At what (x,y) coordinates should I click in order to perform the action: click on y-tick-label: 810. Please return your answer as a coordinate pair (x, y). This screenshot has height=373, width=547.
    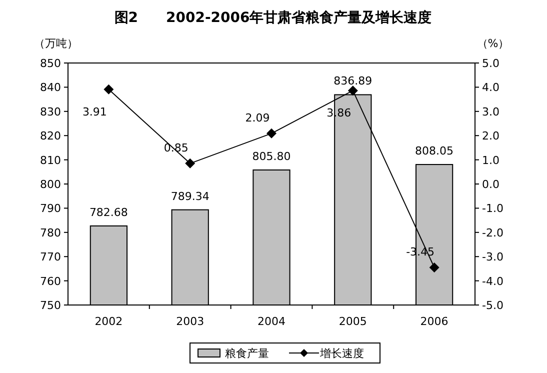
    Looking at the image, I should click on (50, 160).